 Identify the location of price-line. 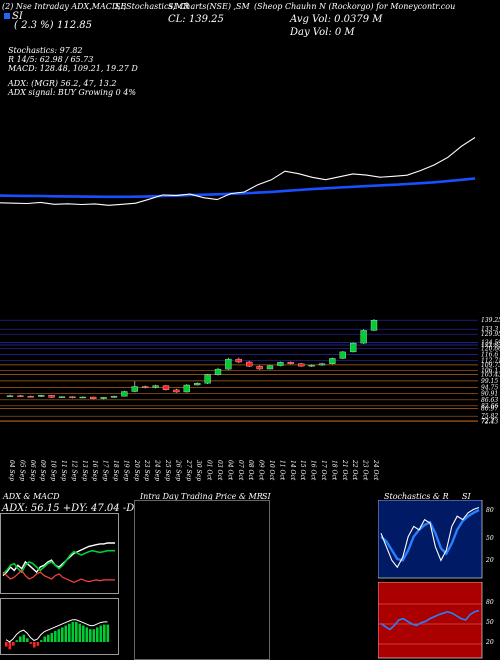
(238, 171).